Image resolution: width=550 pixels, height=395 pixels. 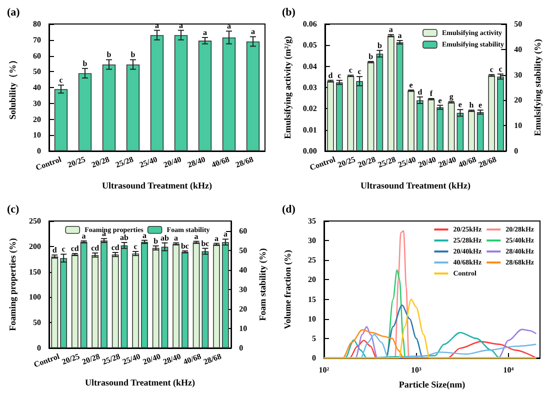 What do you see at coordinates (471, 105) in the screenshot?
I see `data-label: h` at bounding box center [471, 105].